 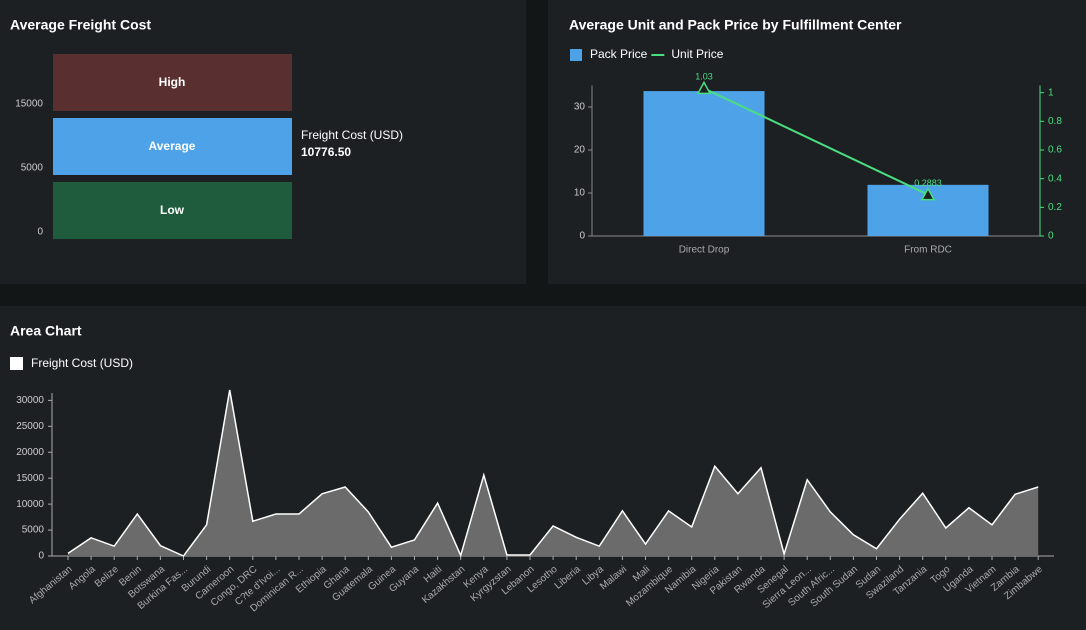 I want to click on bar, so click(x=704, y=163).